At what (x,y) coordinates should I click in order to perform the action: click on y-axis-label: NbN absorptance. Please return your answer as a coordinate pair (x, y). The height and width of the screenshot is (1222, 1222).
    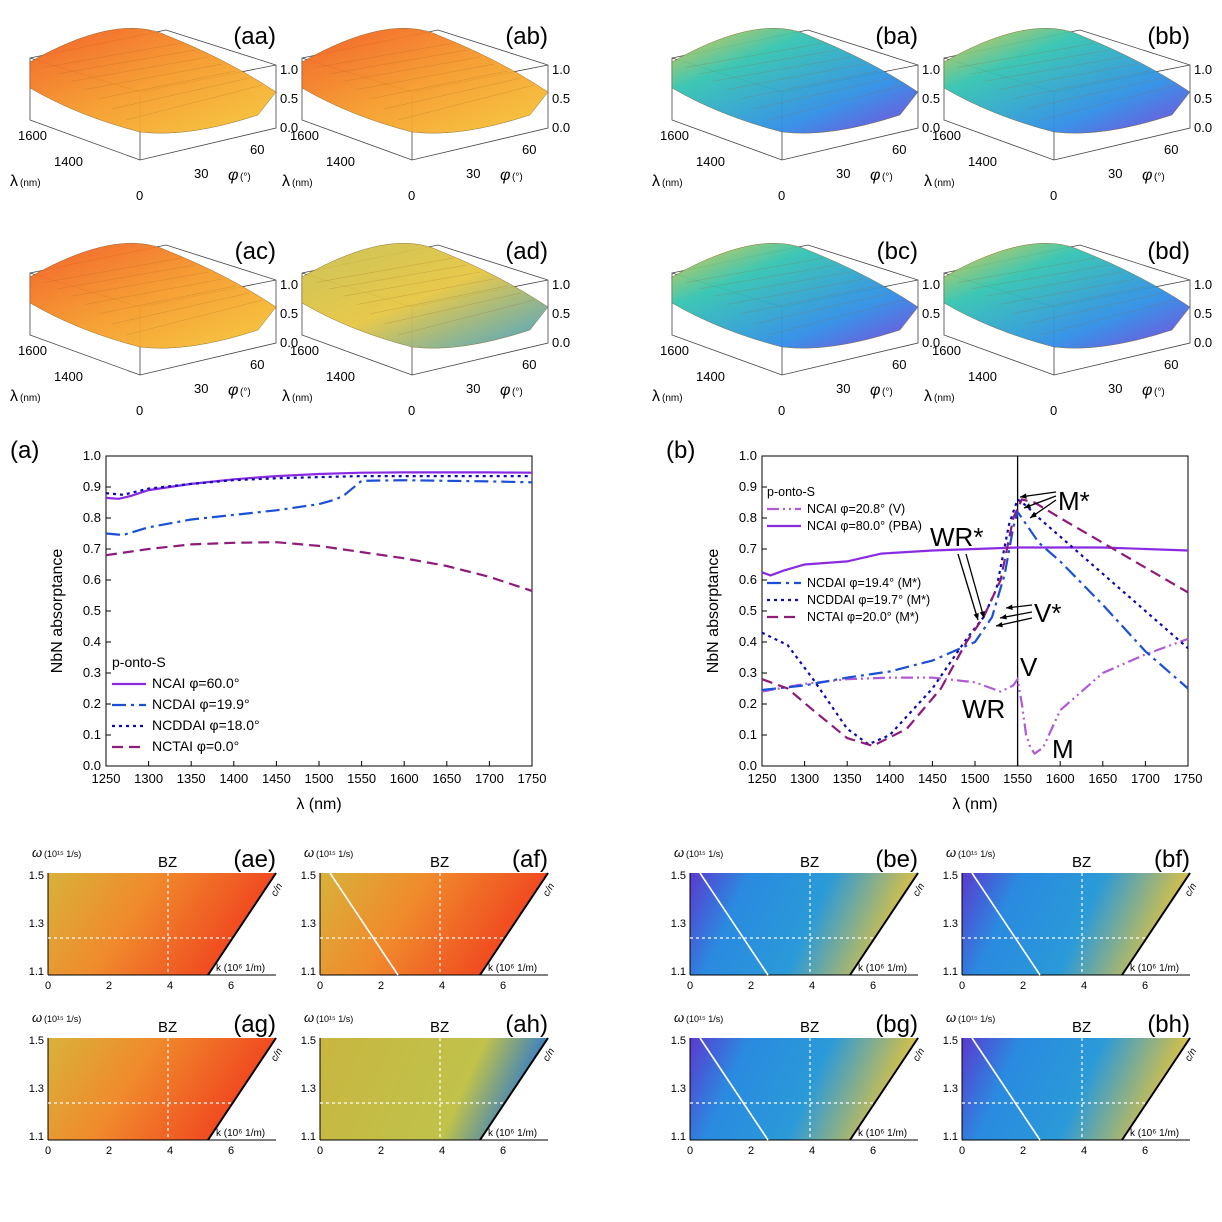
    Looking at the image, I should click on (713, 611).